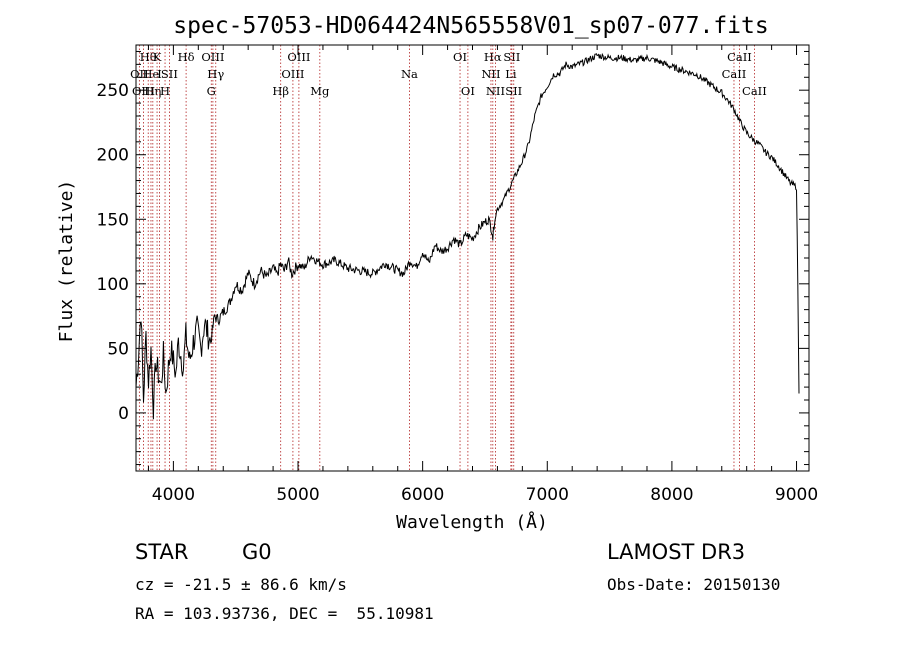 Image resolution: width=900 pixels, height=649 pixels. Describe the element at coordinates (280, 91) in the screenshot. I see `spectral-line-label-13: Hβ` at that location.